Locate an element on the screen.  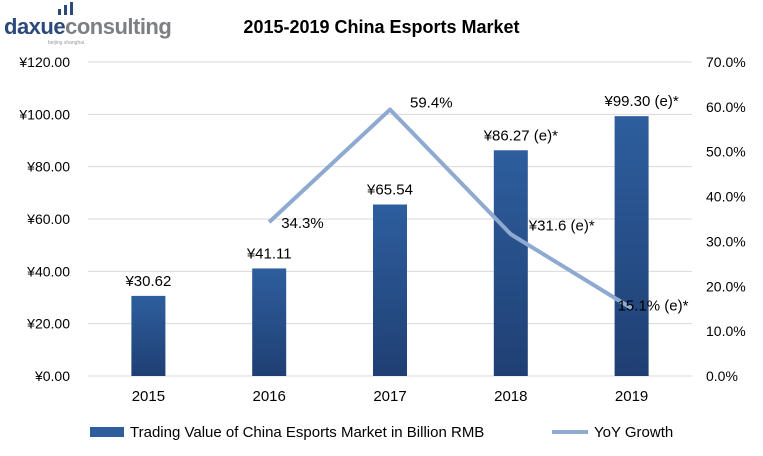
left-axis-tick-label: ¥120.00 is located at coordinates (44, 62).